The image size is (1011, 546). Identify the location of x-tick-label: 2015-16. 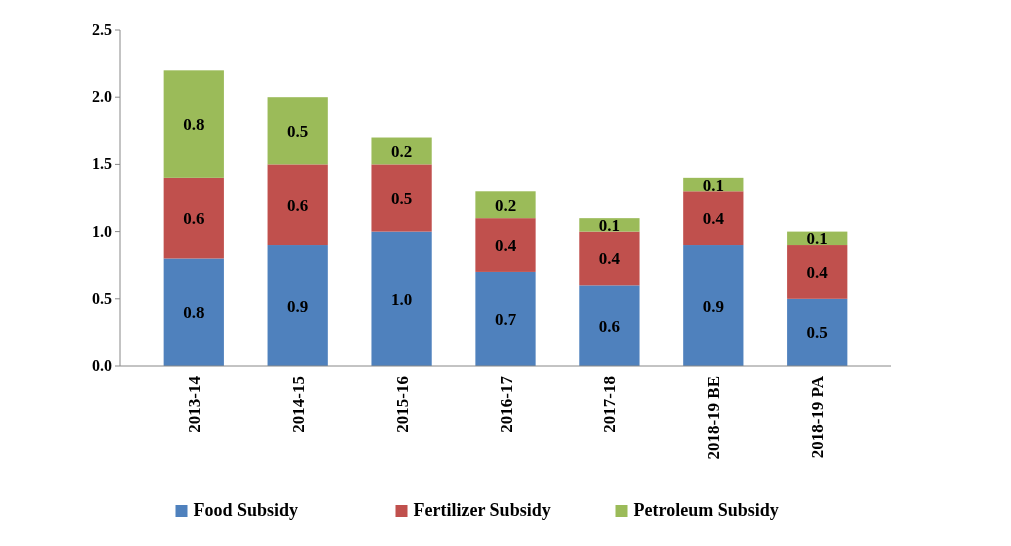
(402, 404).